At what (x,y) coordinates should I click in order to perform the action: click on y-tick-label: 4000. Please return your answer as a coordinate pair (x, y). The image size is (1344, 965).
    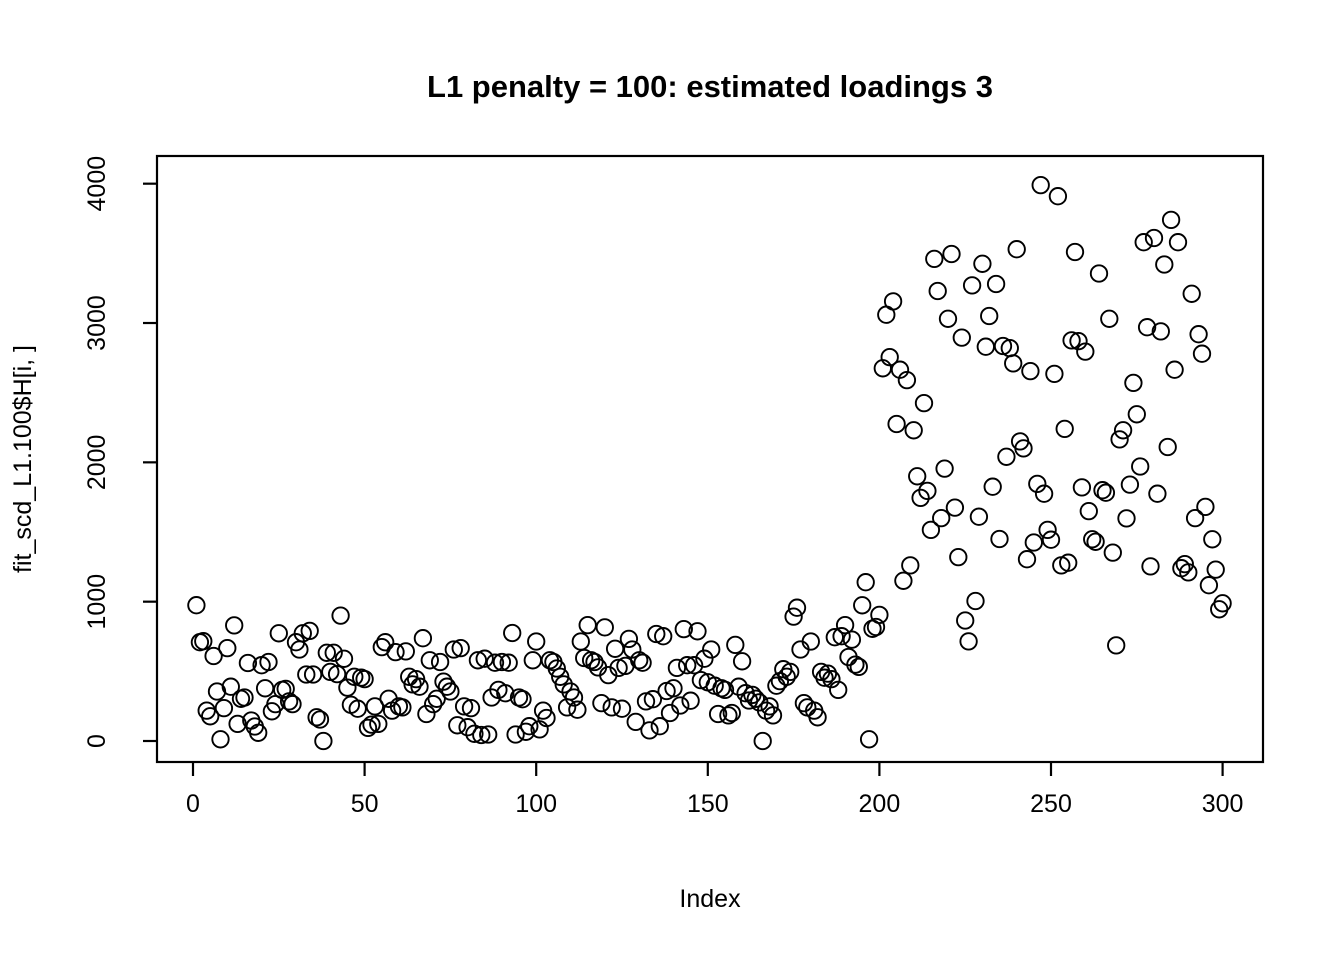
    Looking at the image, I should click on (97, 184).